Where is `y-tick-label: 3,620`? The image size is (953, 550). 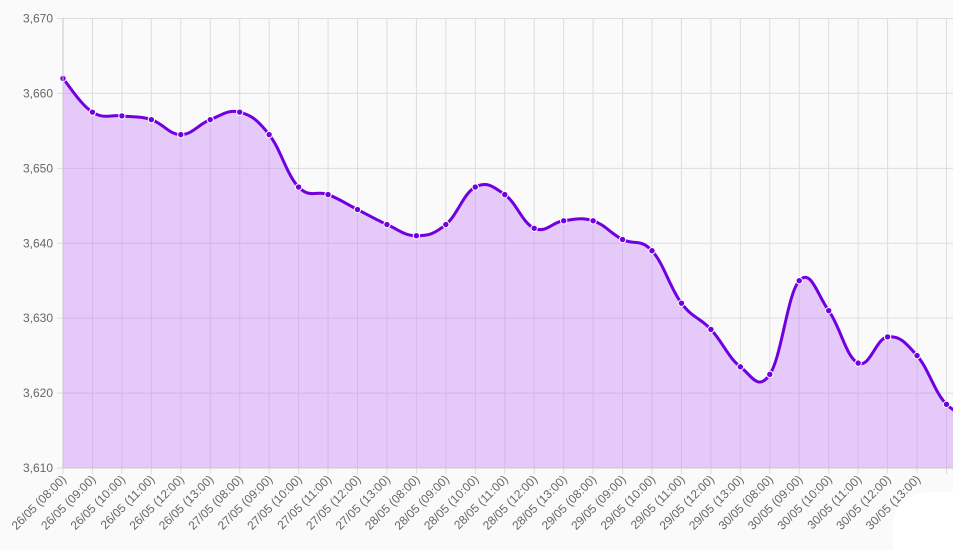 y-tick-label: 3,620 is located at coordinates (38, 393).